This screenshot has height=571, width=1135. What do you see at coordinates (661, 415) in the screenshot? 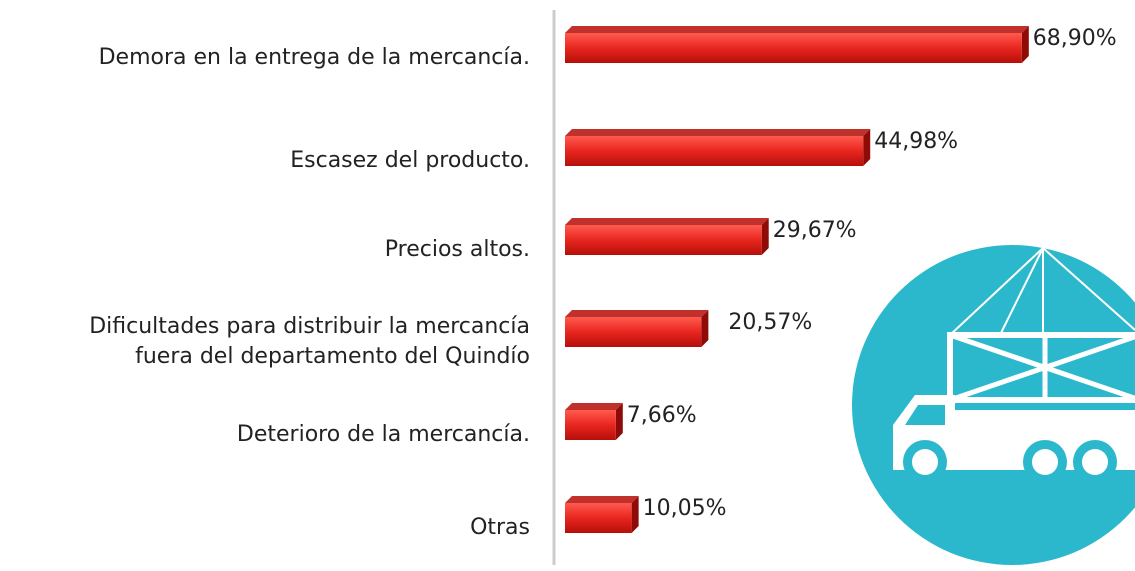
I see `value-label: 7,66%` at bounding box center [661, 415].